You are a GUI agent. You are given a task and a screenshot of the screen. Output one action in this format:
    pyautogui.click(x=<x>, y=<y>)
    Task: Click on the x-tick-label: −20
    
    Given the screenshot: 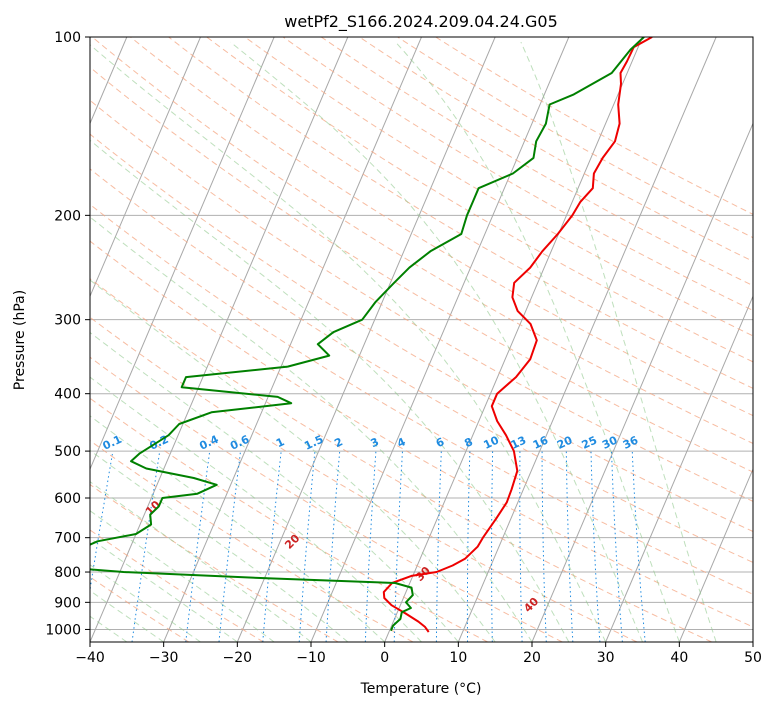 What is the action you would take?
    pyautogui.click(x=238, y=658)
    